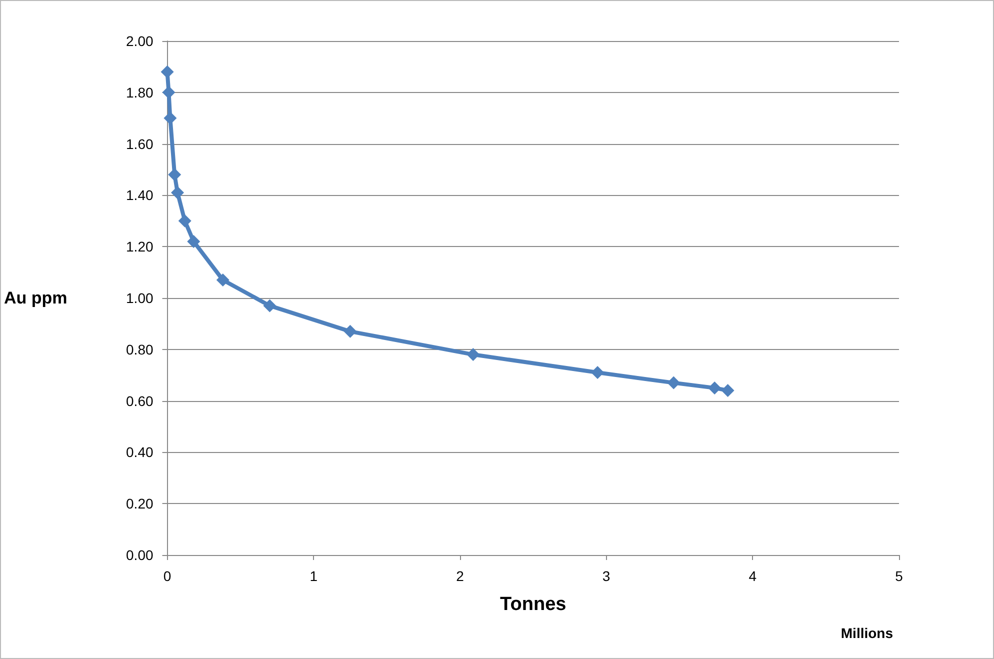 This screenshot has width=994, height=659. I want to click on y-tick-label: 1.60, so click(140, 144).